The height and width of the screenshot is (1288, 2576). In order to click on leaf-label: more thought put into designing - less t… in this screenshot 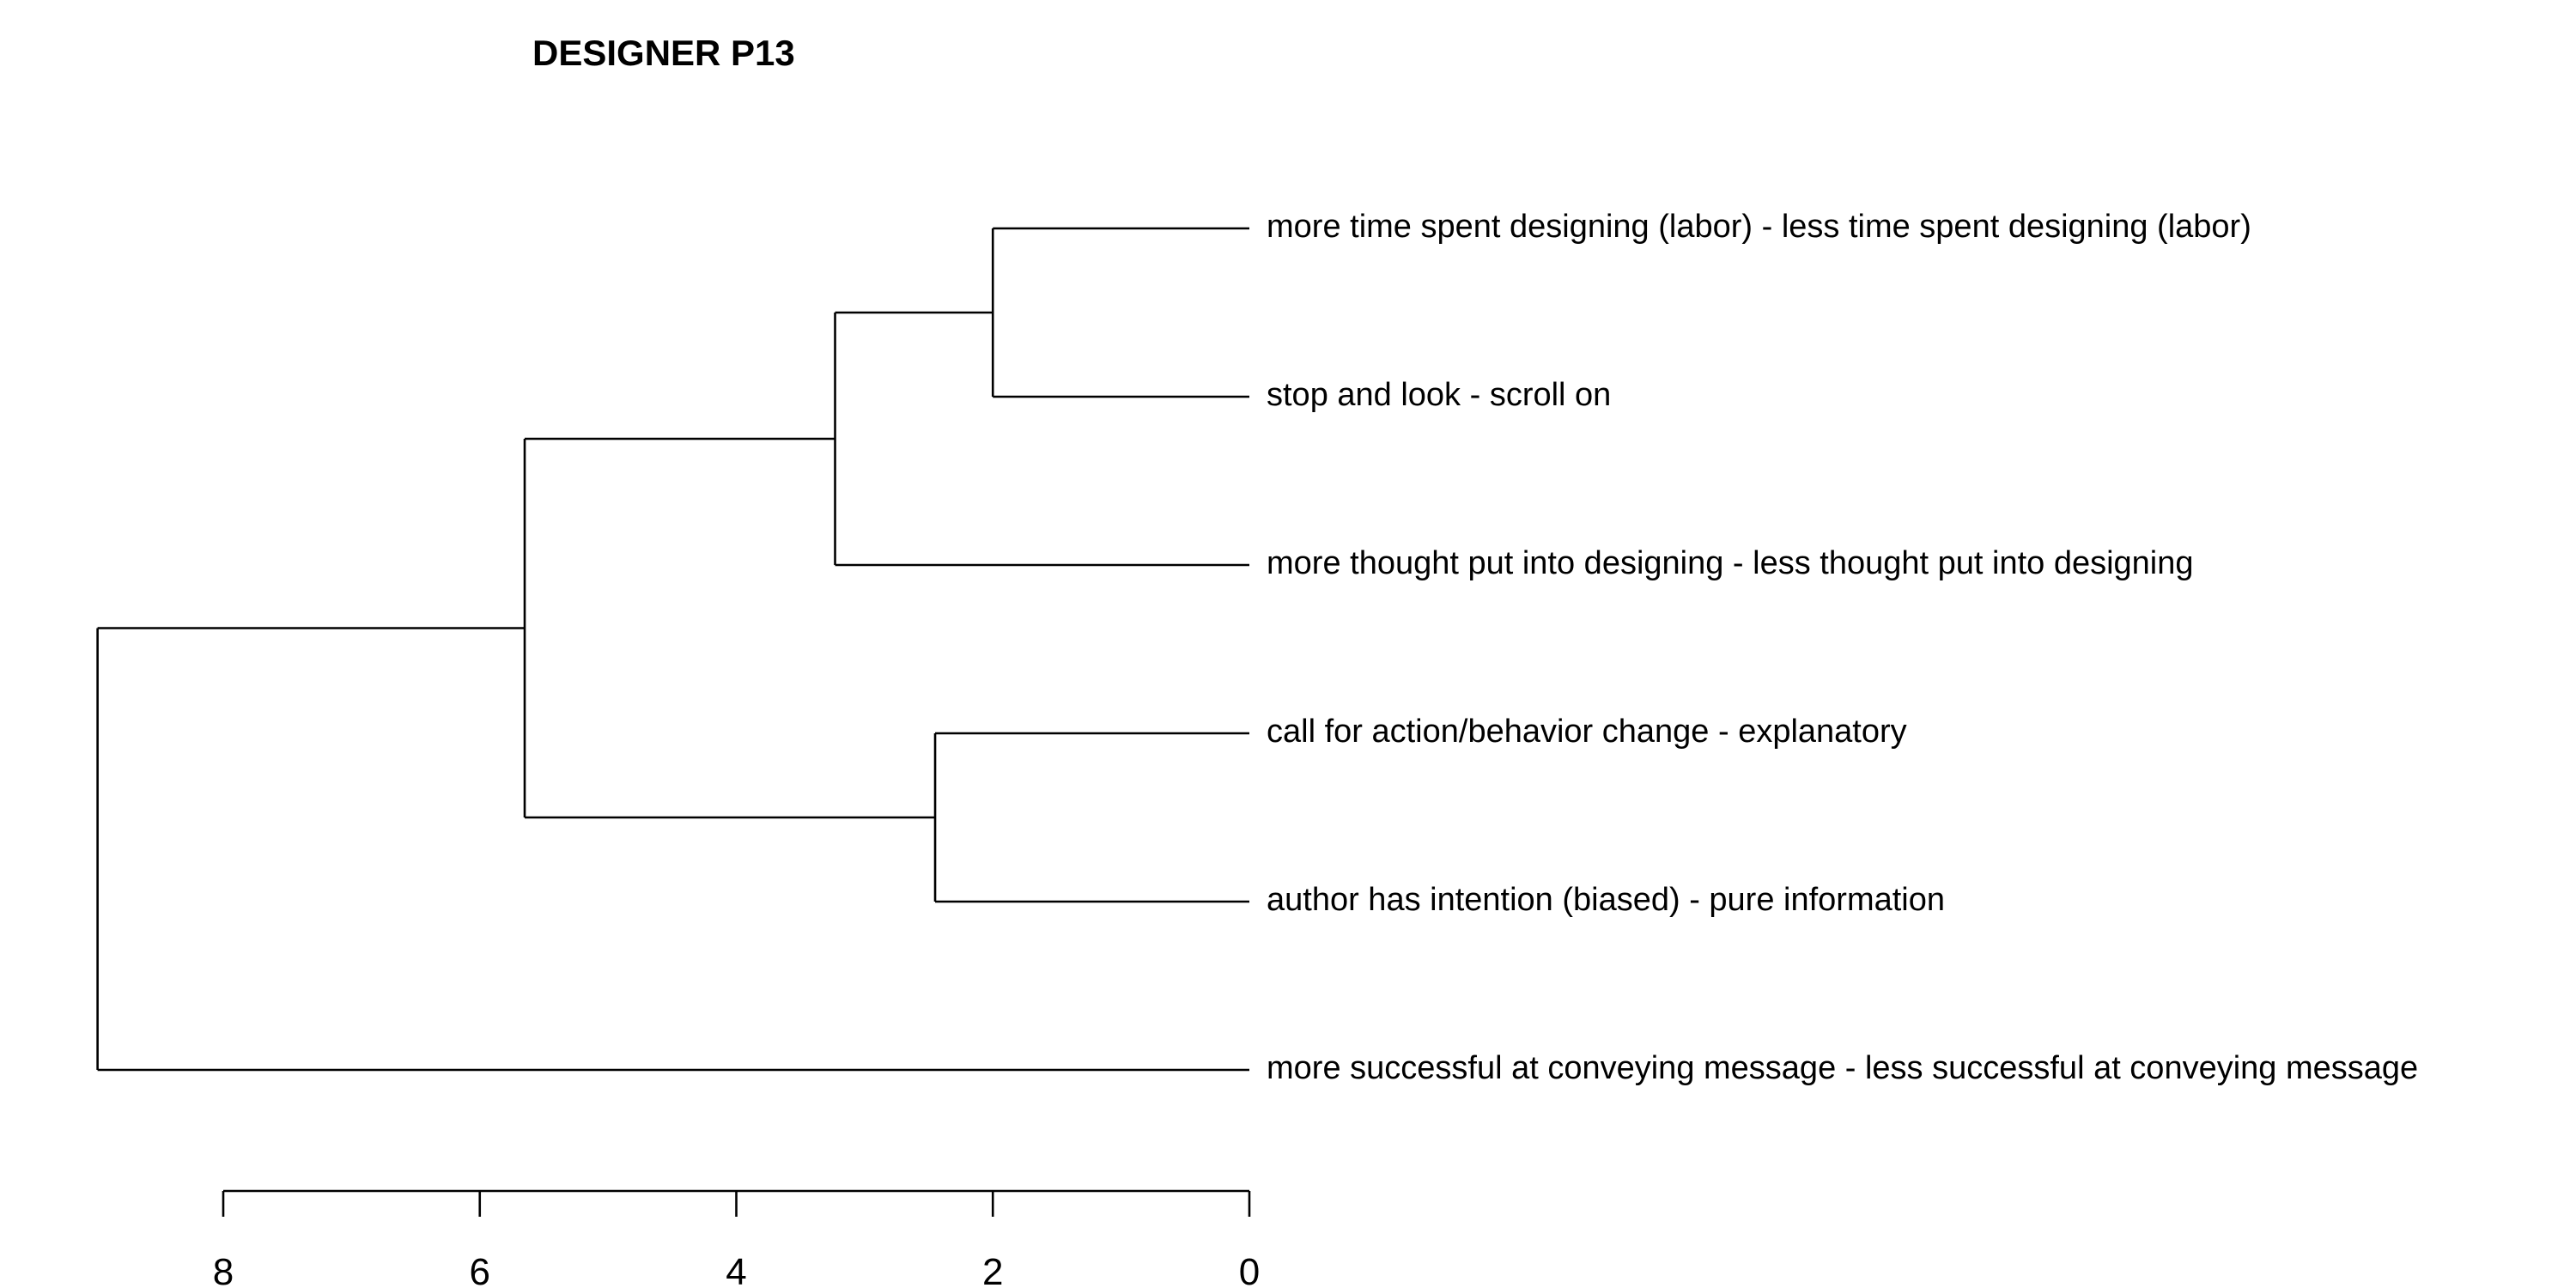, I will do `click(1730, 563)`.